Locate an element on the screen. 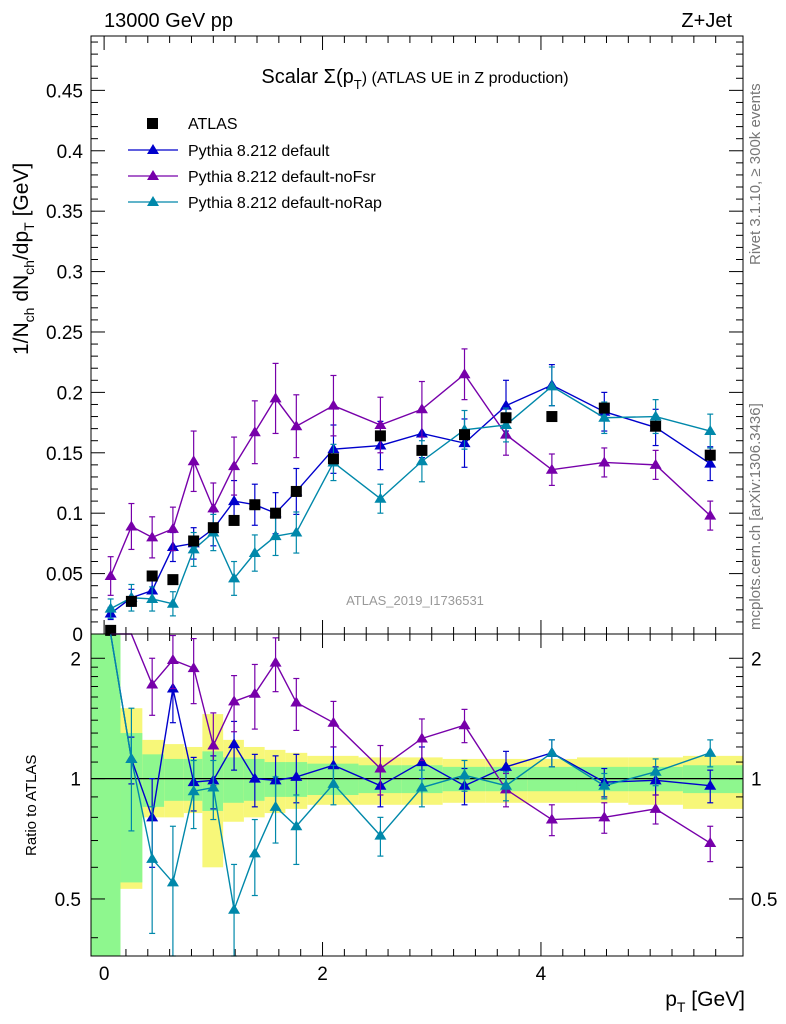 Image resolution: width=786 pixels, height=1024 pixels. legend-marker-norap is located at coordinates (153, 201).